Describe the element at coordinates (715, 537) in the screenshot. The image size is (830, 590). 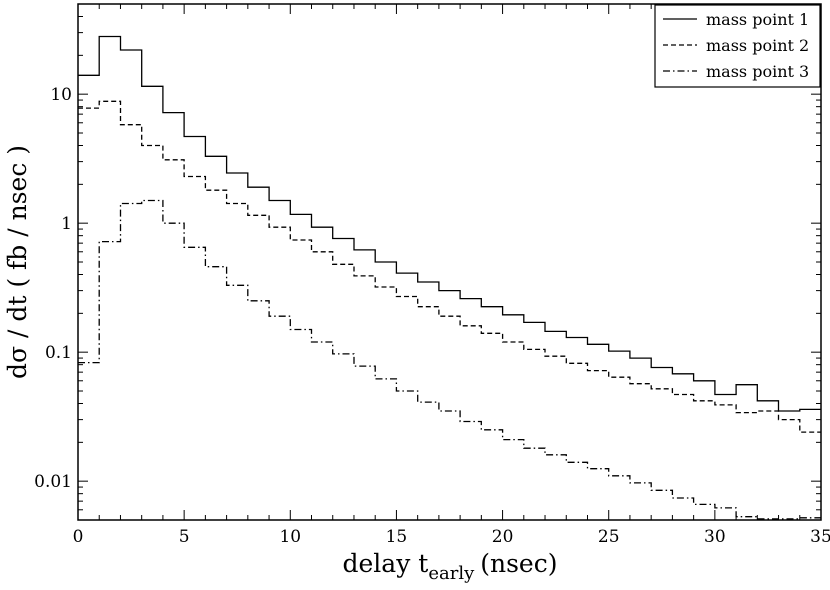
I see `x-tick-label: 30` at that location.